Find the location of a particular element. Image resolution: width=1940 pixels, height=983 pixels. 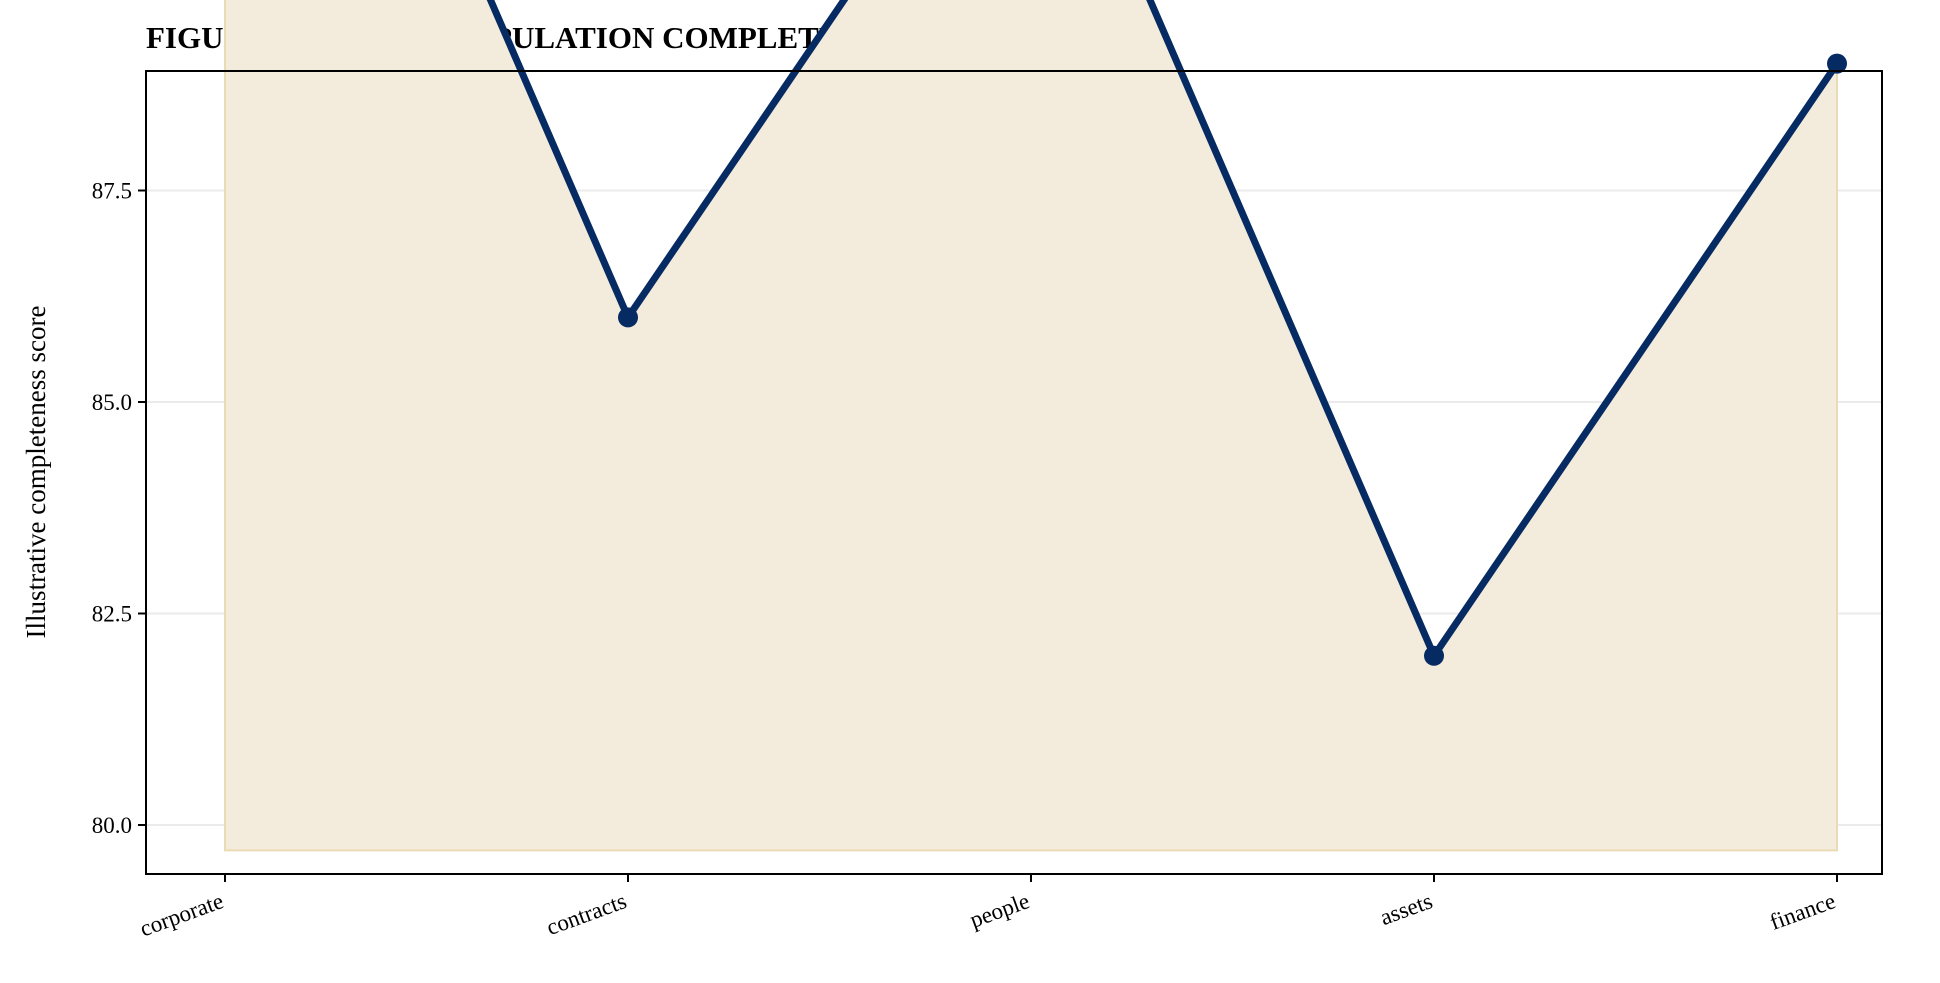

x-axis: corporate contracts people assets finance is located at coordinates (988, 907).